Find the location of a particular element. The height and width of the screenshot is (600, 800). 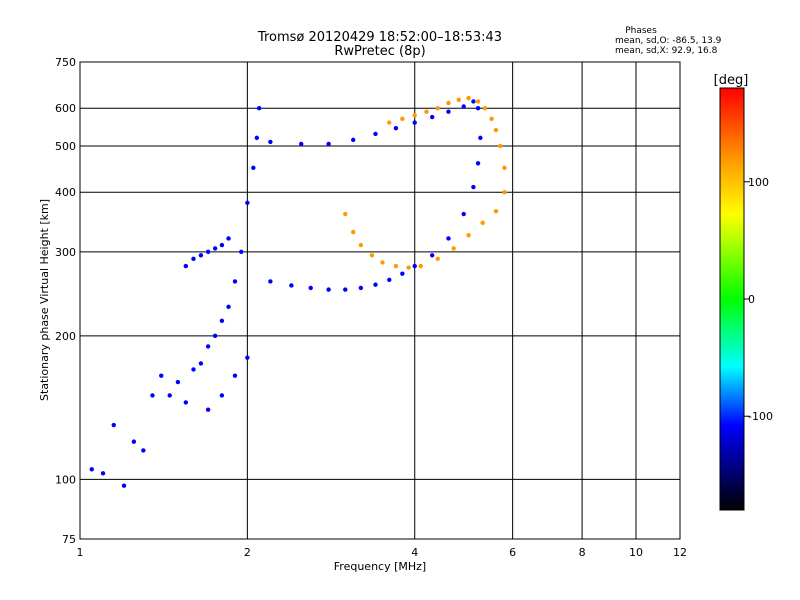

x-tick-label: 6 is located at coordinates (512, 552).